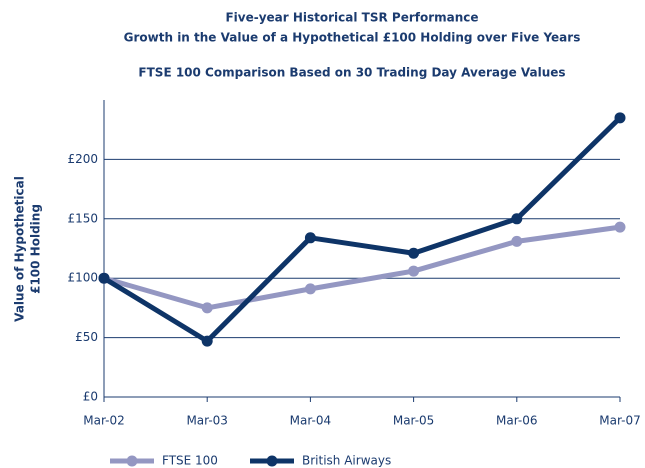 The height and width of the screenshot is (468, 645). I want to click on y-tick-label: £200, so click(82, 159).